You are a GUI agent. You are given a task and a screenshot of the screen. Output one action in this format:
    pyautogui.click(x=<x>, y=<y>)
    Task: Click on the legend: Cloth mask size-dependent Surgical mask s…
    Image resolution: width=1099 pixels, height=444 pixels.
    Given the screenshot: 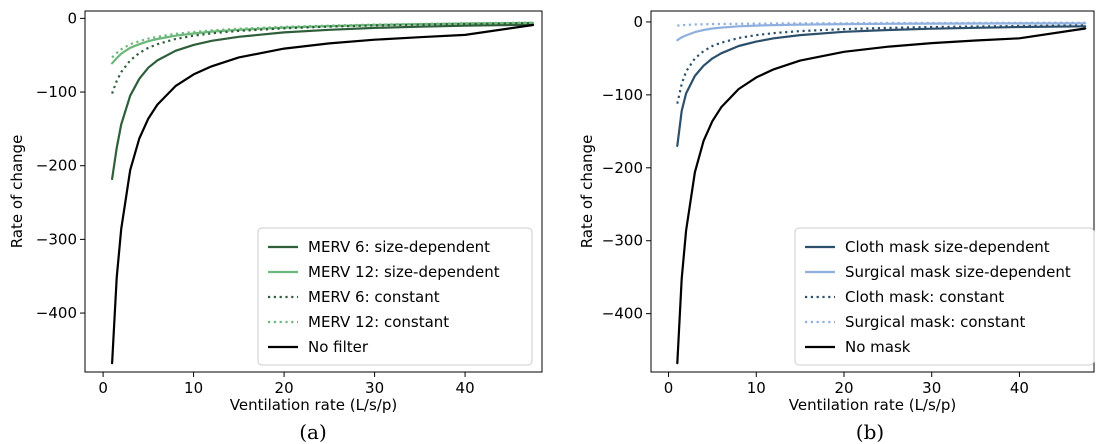 What is the action you would take?
    pyautogui.click(x=944, y=296)
    